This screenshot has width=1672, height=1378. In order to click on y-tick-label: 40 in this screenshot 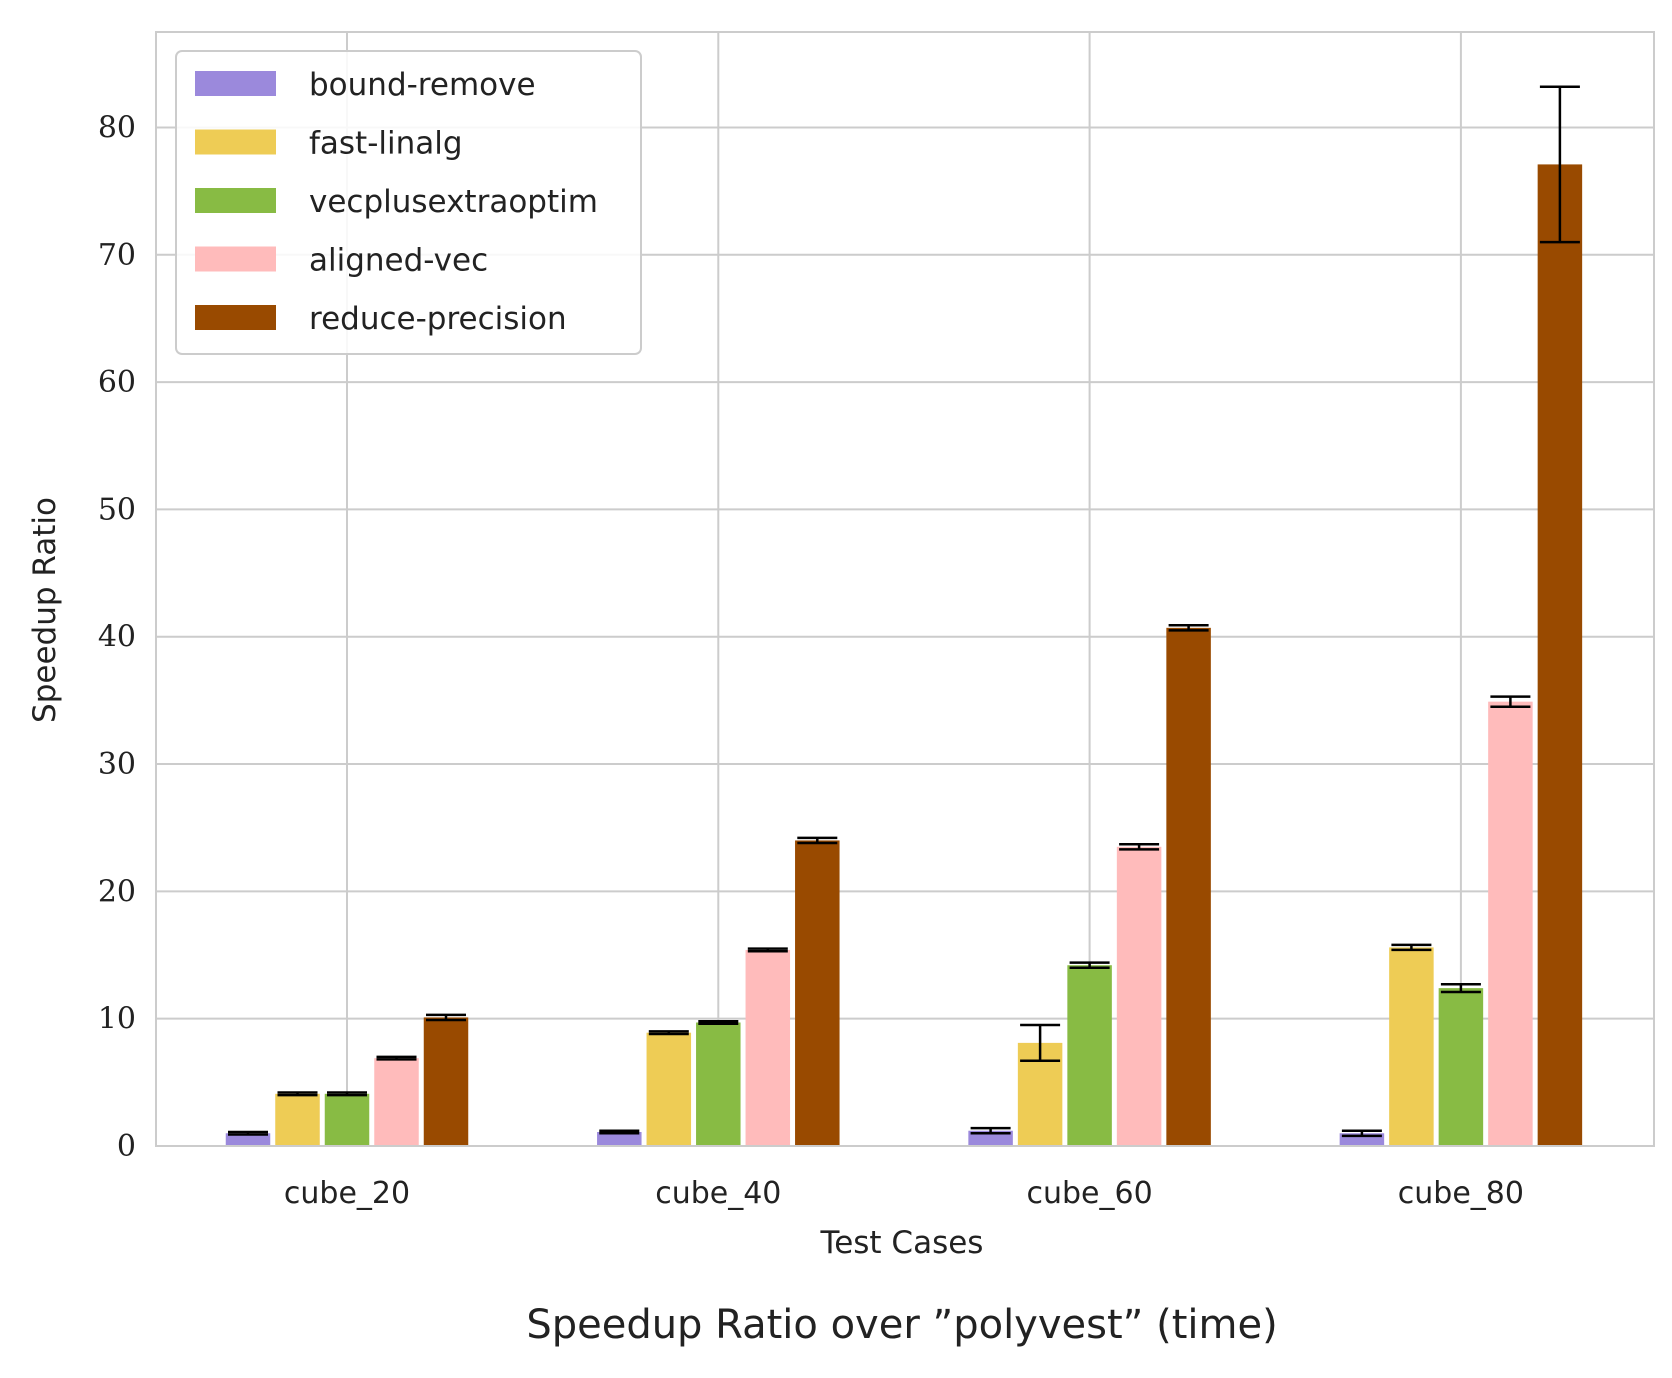, I will do `click(117, 637)`.